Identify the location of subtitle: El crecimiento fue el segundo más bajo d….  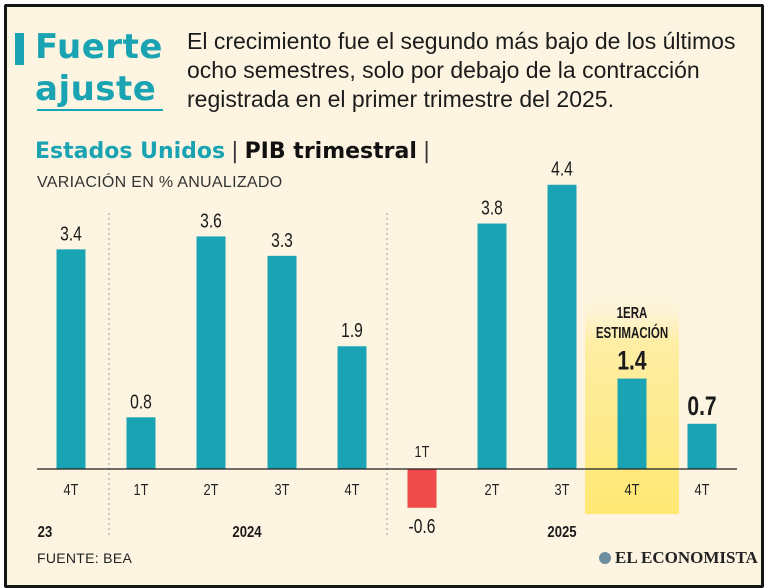
(461, 70).